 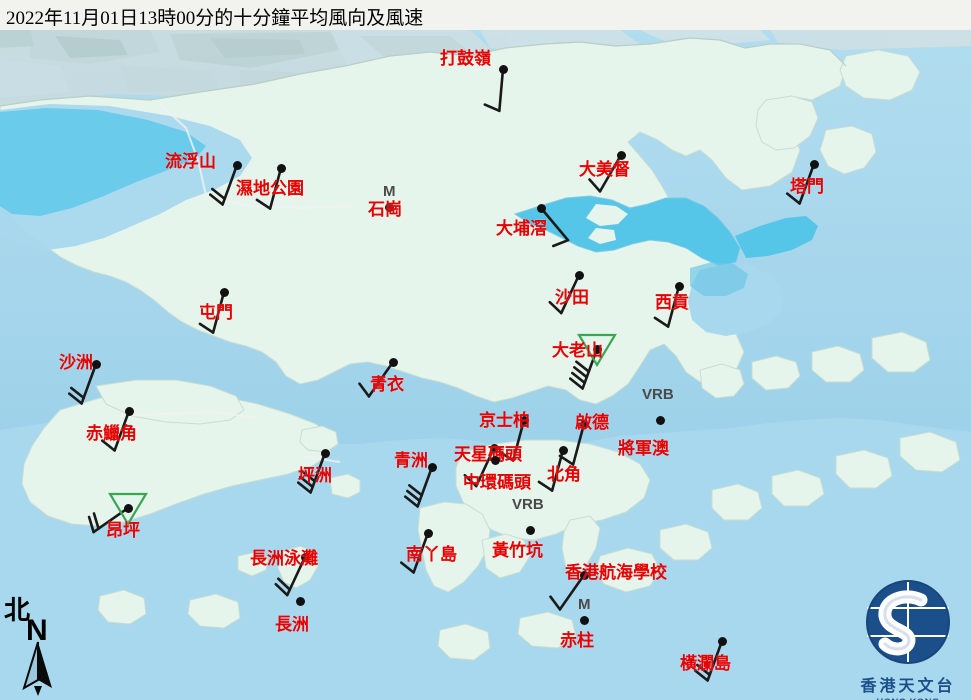 I want to click on station-label: 青洲, so click(x=411, y=460).